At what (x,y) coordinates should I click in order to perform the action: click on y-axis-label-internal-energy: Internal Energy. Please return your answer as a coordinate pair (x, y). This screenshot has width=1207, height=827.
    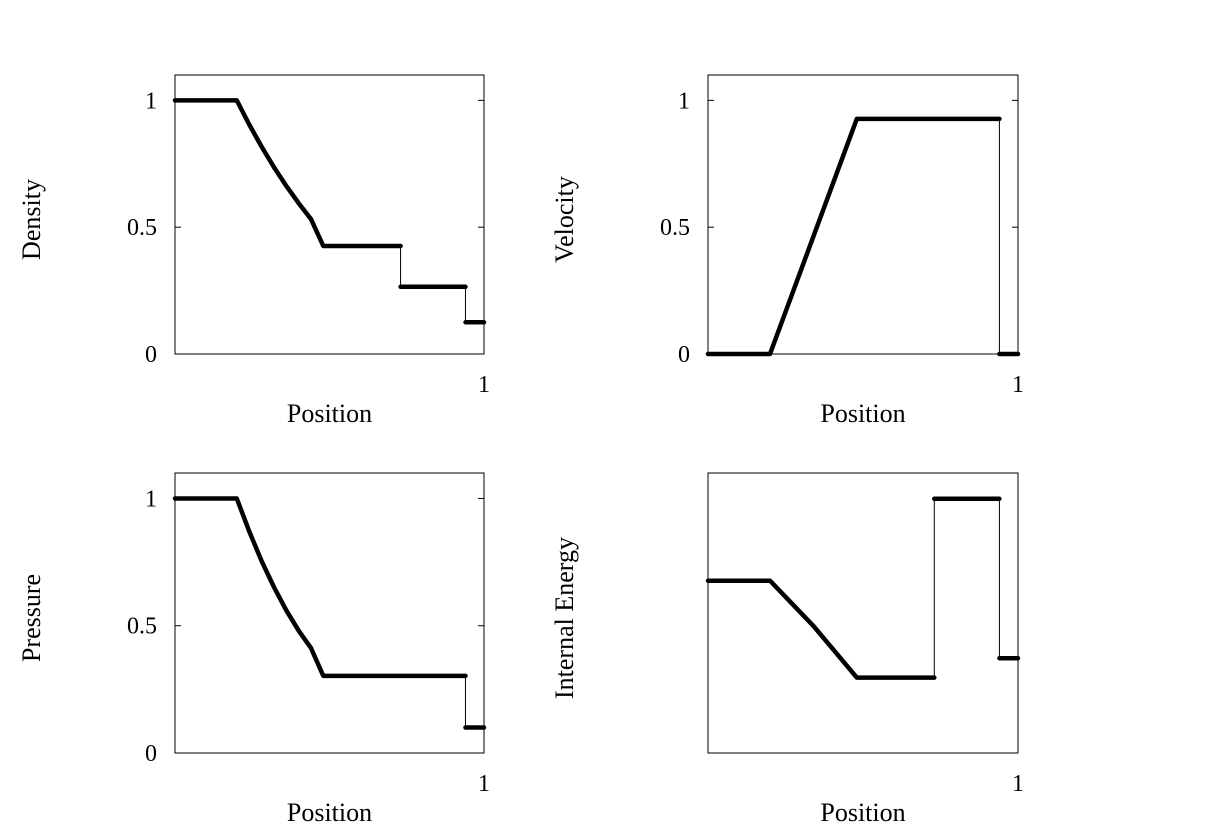
    Looking at the image, I should click on (564, 618).